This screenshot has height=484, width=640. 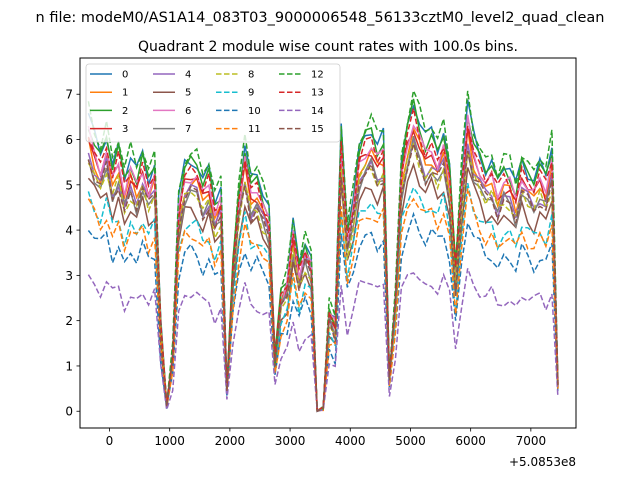 What do you see at coordinates (230, 441) in the screenshot?
I see `x-tick-label: 2000` at bounding box center [230, 441].